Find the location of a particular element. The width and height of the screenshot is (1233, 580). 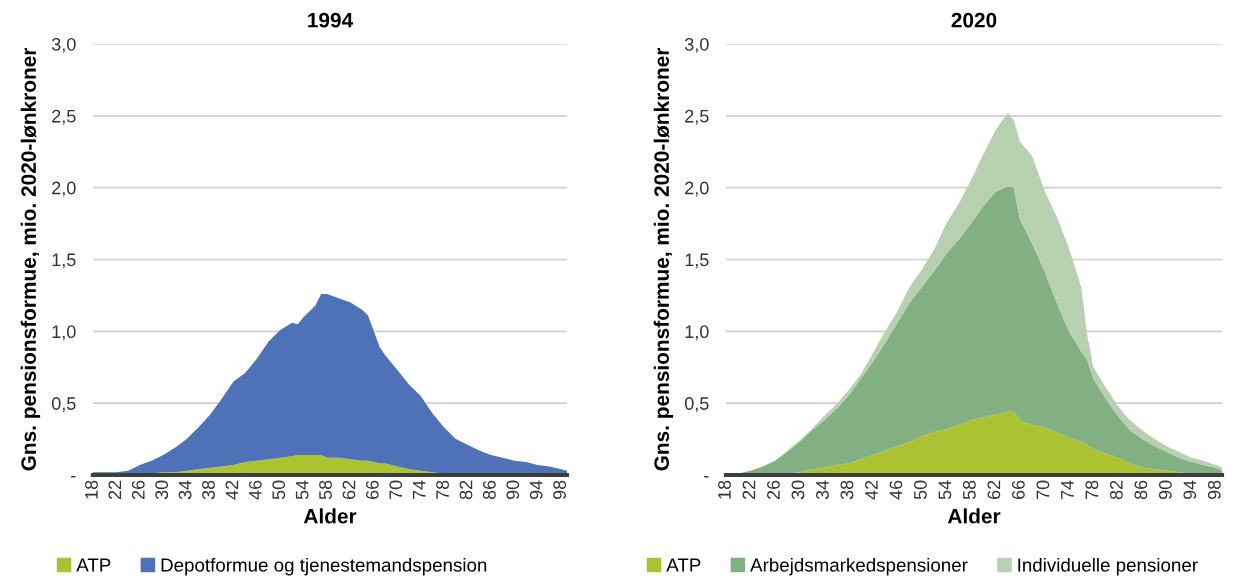

legend-label: Individuelle pensioner is located at coordinates (1108, 566).